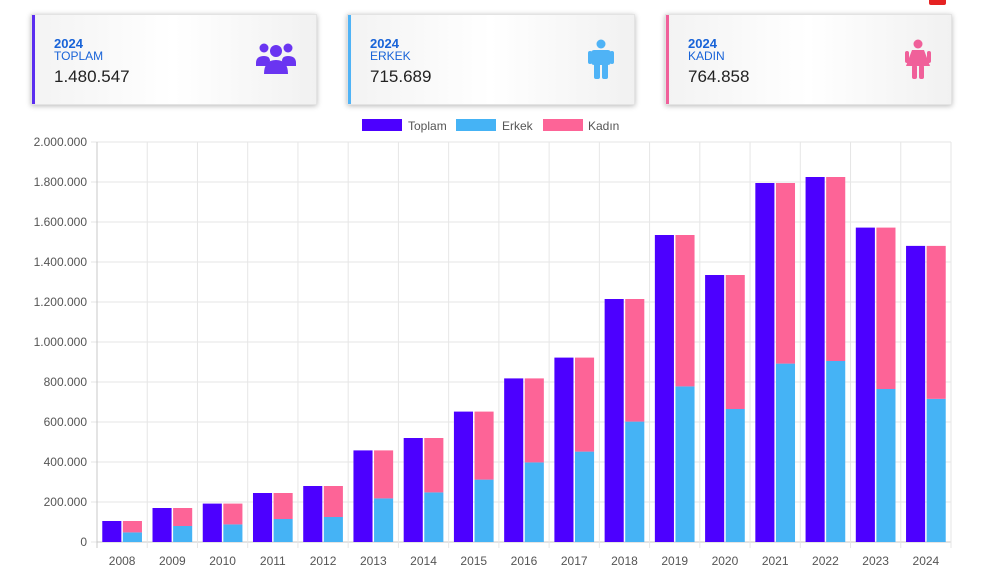 The width and height of the screenshot is (983, 583). Describe the element at coordinates (79, 56) in the screenshot. I see `card-label: TOPLAM` at that location.